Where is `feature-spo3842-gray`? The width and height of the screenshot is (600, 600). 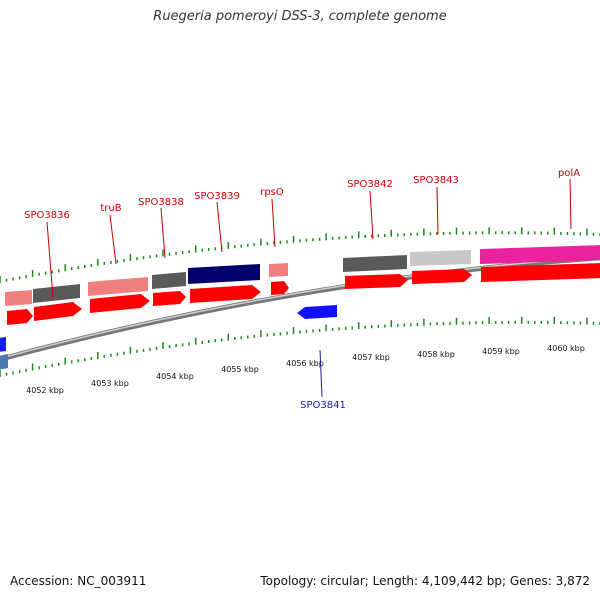 feature-spo3842-gray is located at coordinates (375, 263).